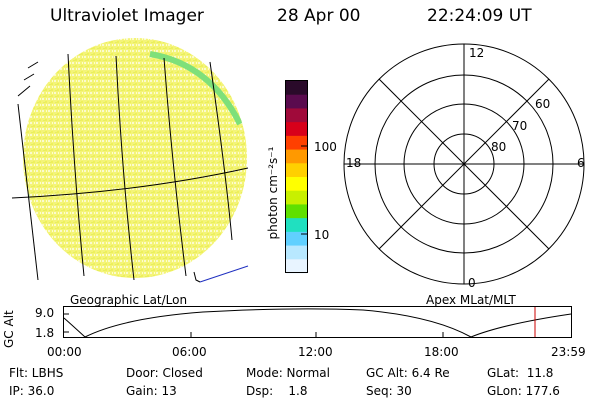 This screenshot has height=400, width=600. I want to click on info-gain: Gain: 13, so click(151, 391).